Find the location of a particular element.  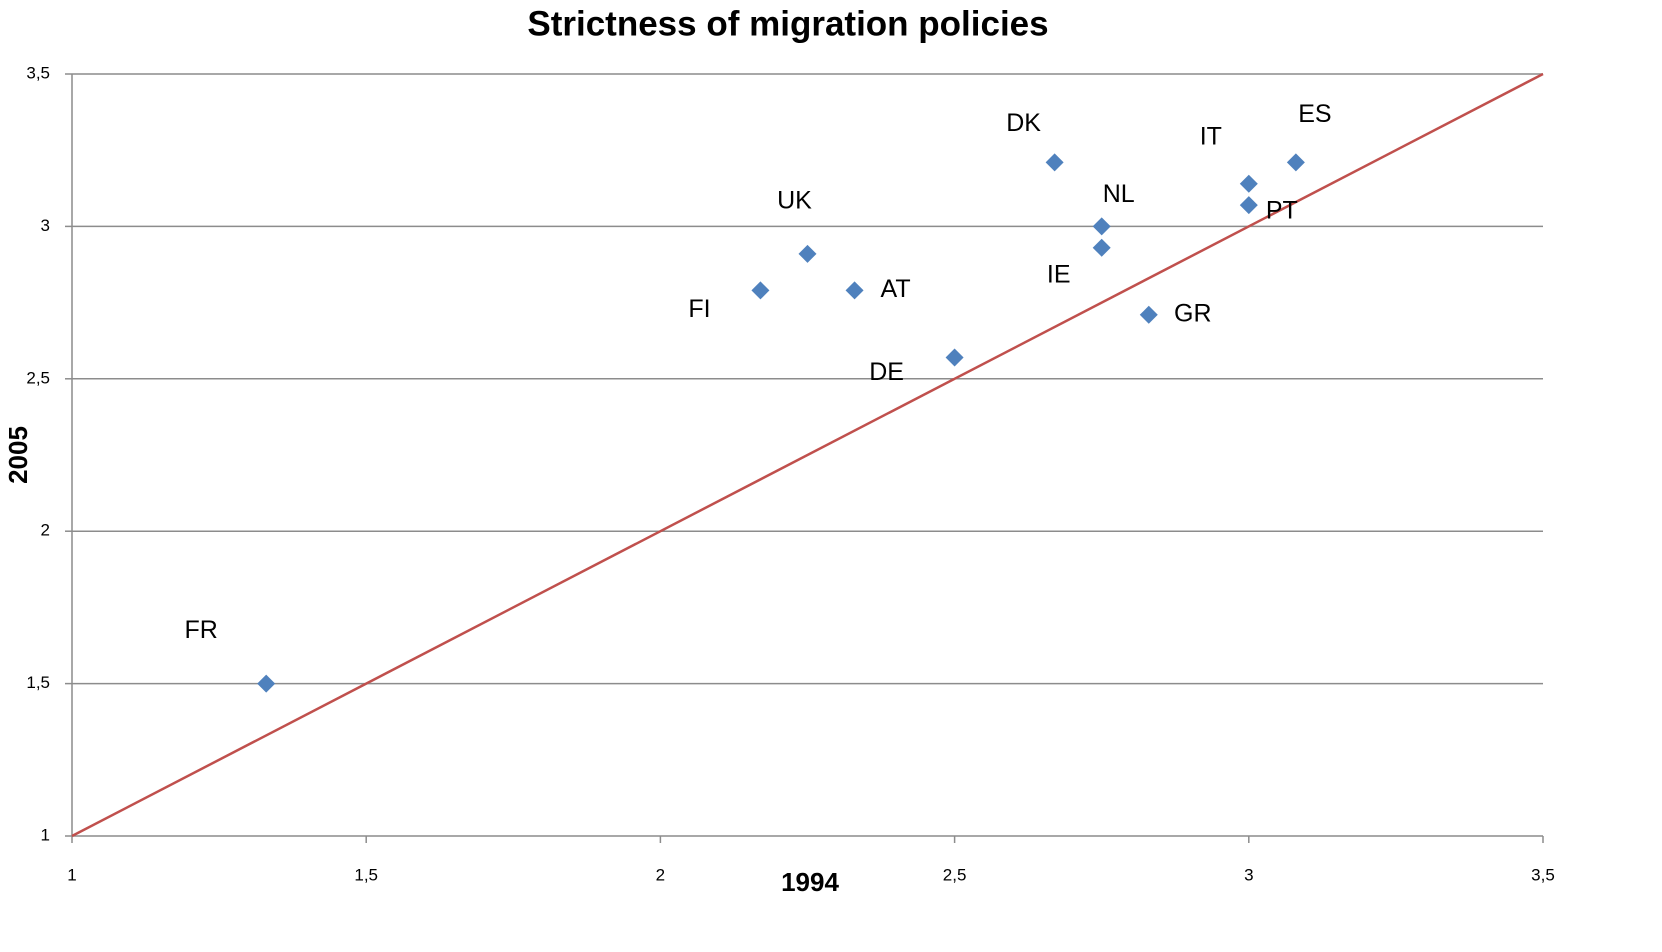

point-label: DE is located at coordinates (886, 372).